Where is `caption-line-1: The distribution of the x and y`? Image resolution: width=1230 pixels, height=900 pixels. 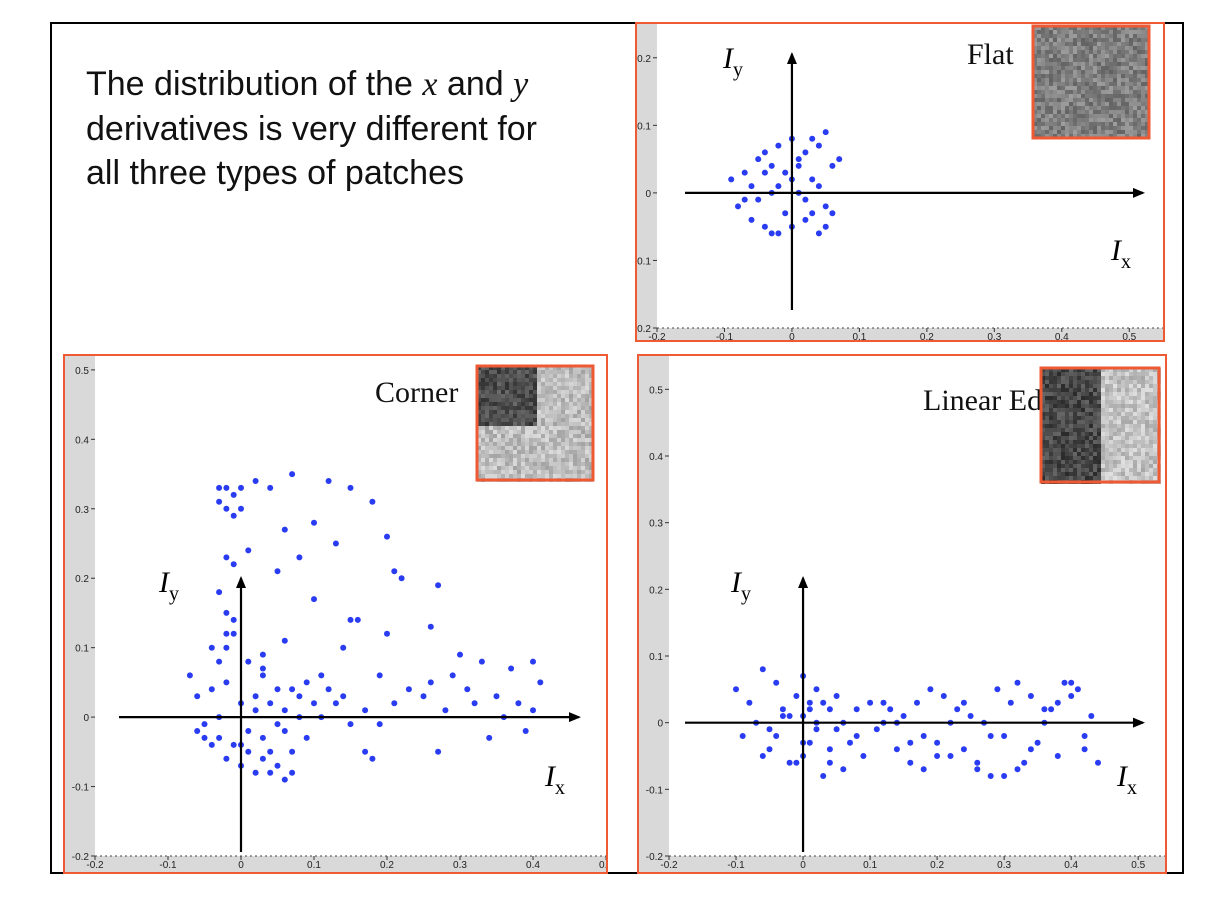
caption-line-1: The distribution of the x and y is located at coordinates (356, 84).